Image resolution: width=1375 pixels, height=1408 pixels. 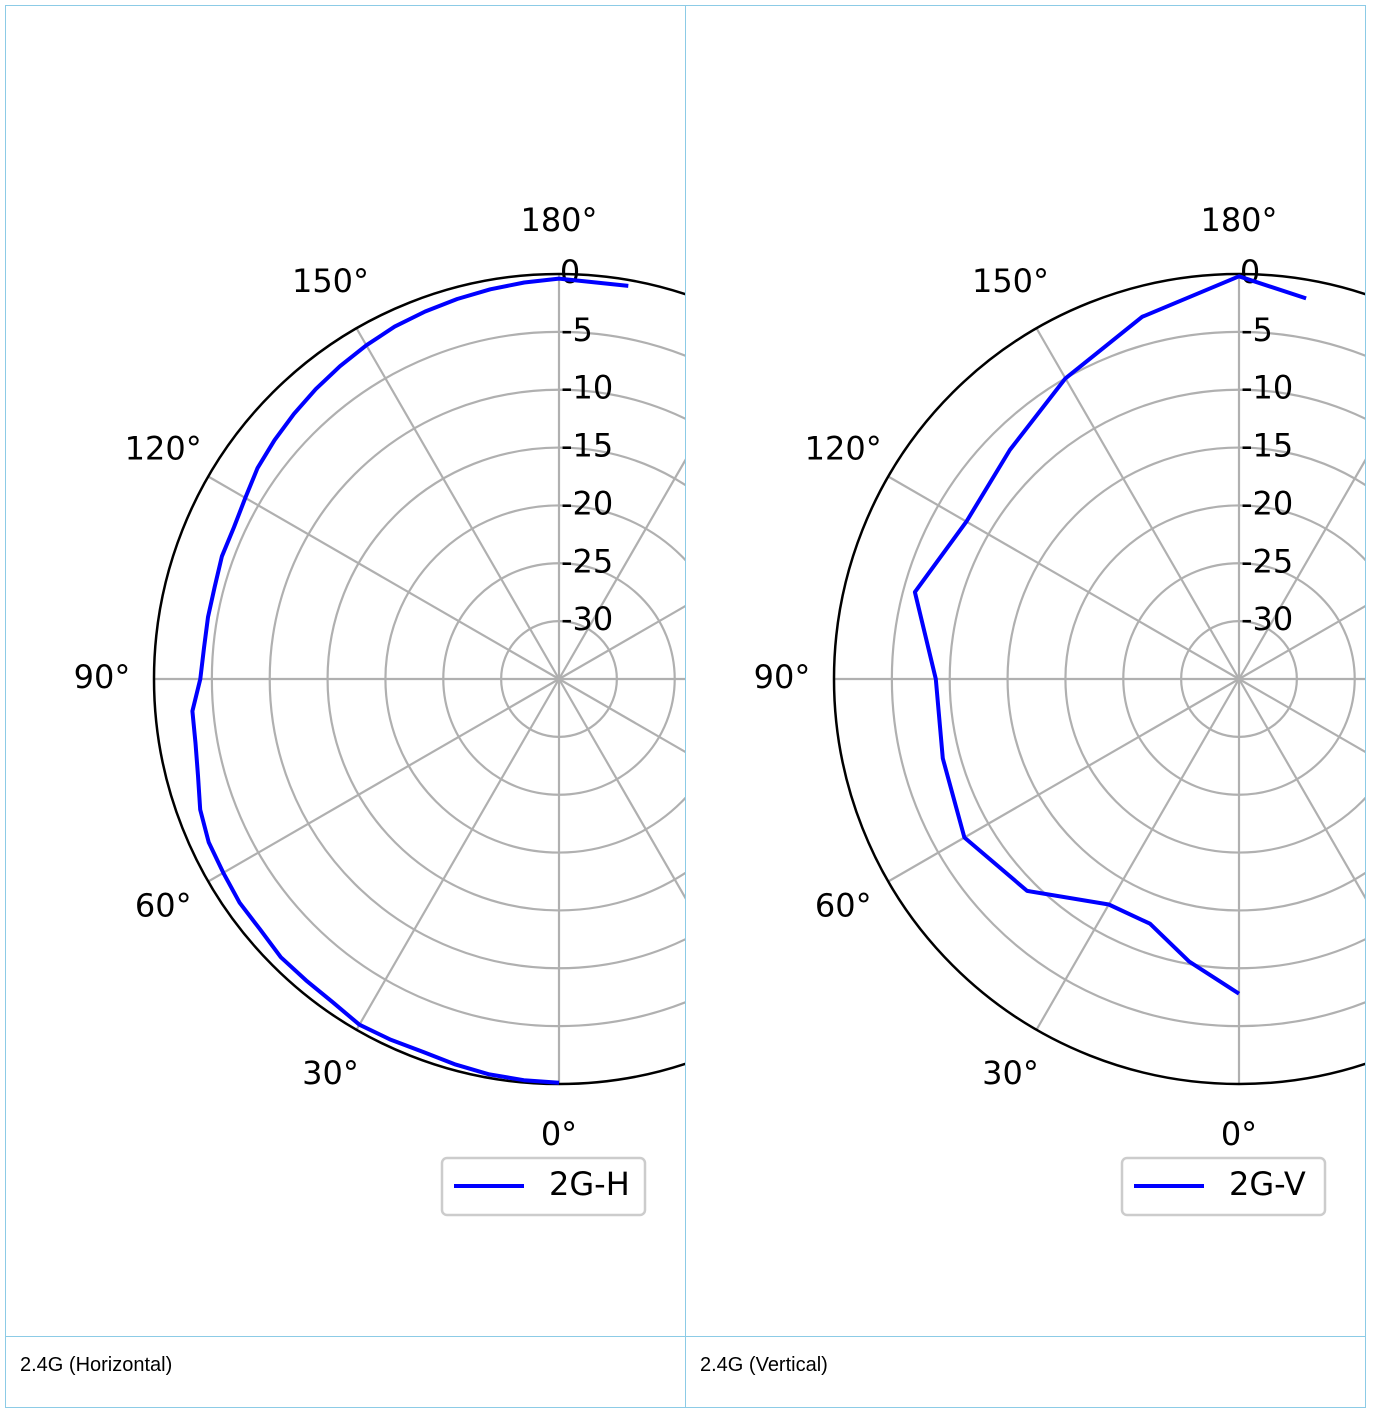 What do you see at coordinates (589, 1184) in the screenshot?
I see `legend-label: 2G-H` at bounding box center [589, 1184].